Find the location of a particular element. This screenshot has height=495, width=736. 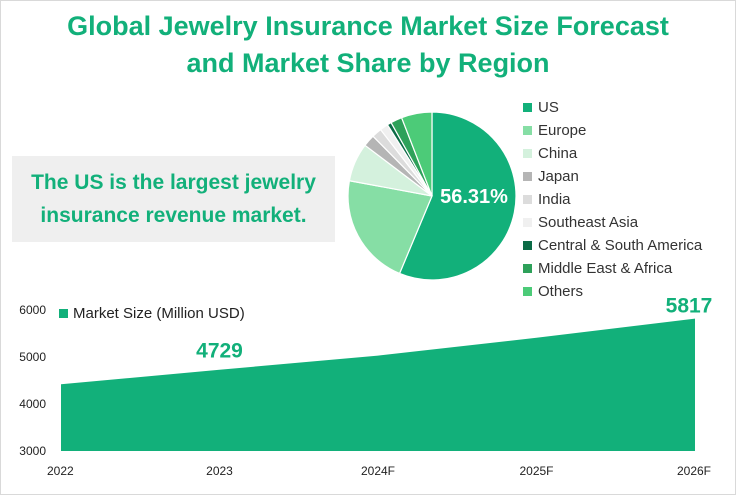

legend-item: Middle East & Africa is located at coordinates (612, 268).